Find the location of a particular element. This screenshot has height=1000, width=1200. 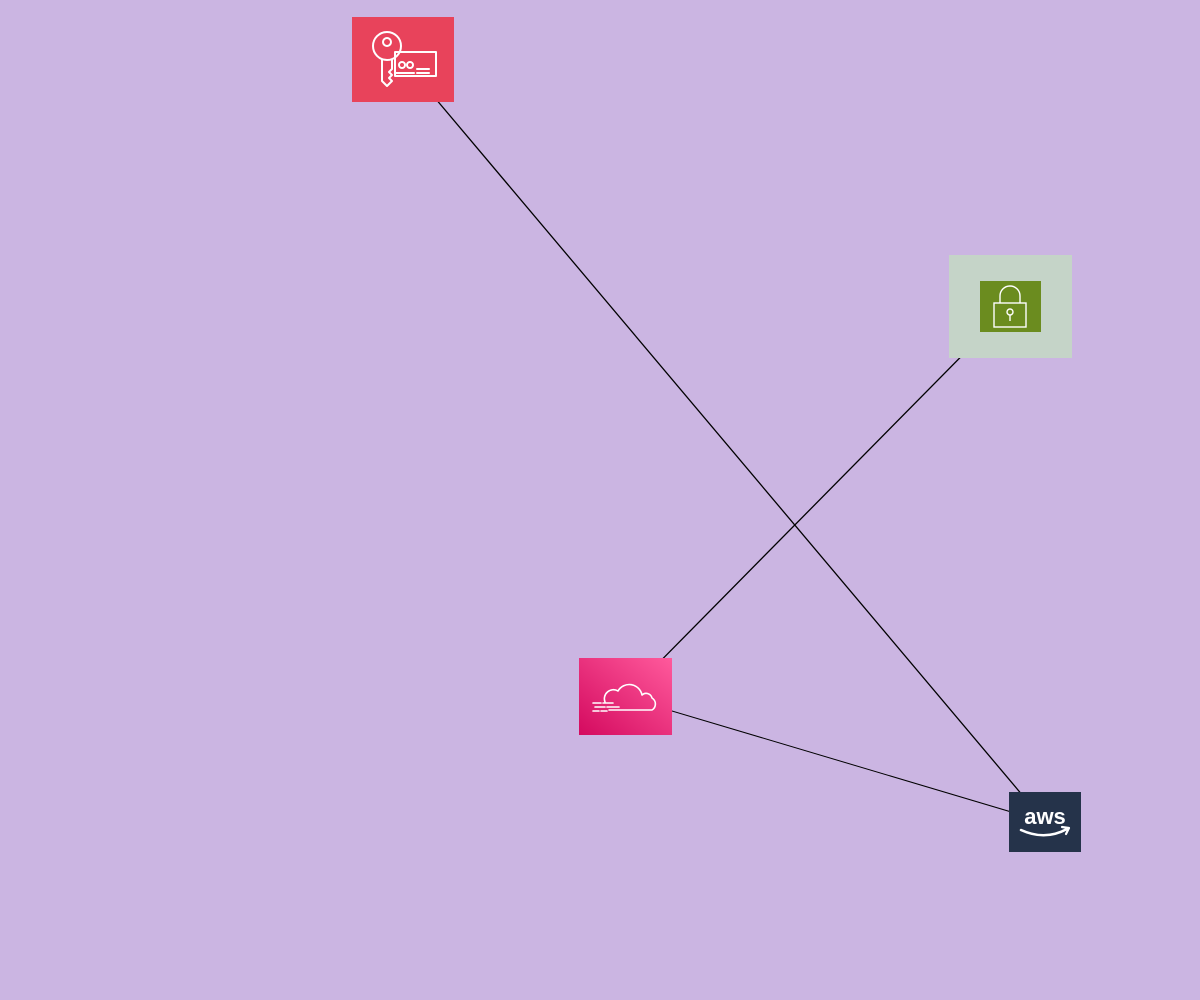

cloud-data-stream-node is located at coordinates (625, 696).